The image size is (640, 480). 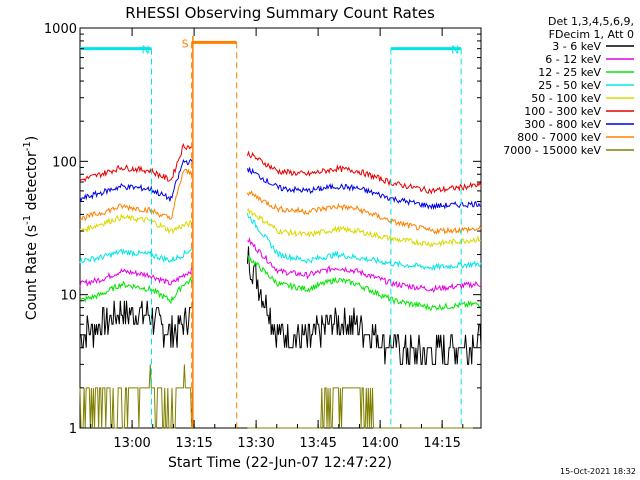 What do you see at coordinates (32, 272) in the screenshot?
I see `y-axis-label-main: Count Rate (s` at bounding box center [32, 272].